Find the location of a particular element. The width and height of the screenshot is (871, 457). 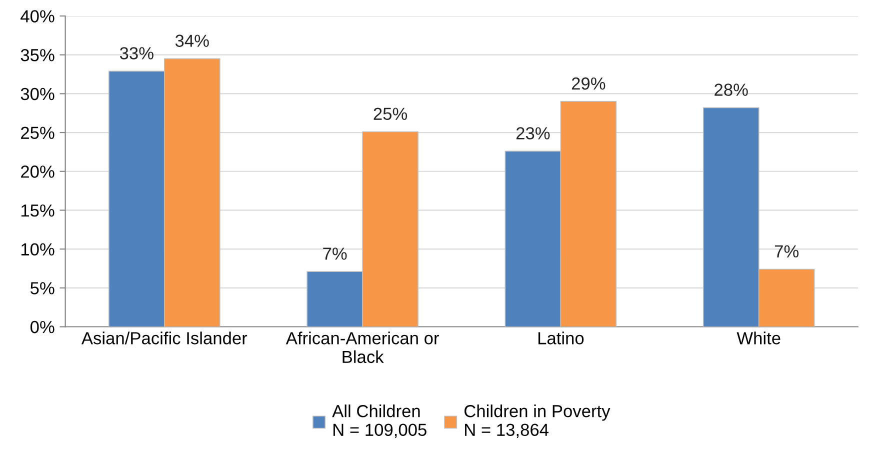

legend-label: All Children N = 109,005 is located at coordinates (379, 421).